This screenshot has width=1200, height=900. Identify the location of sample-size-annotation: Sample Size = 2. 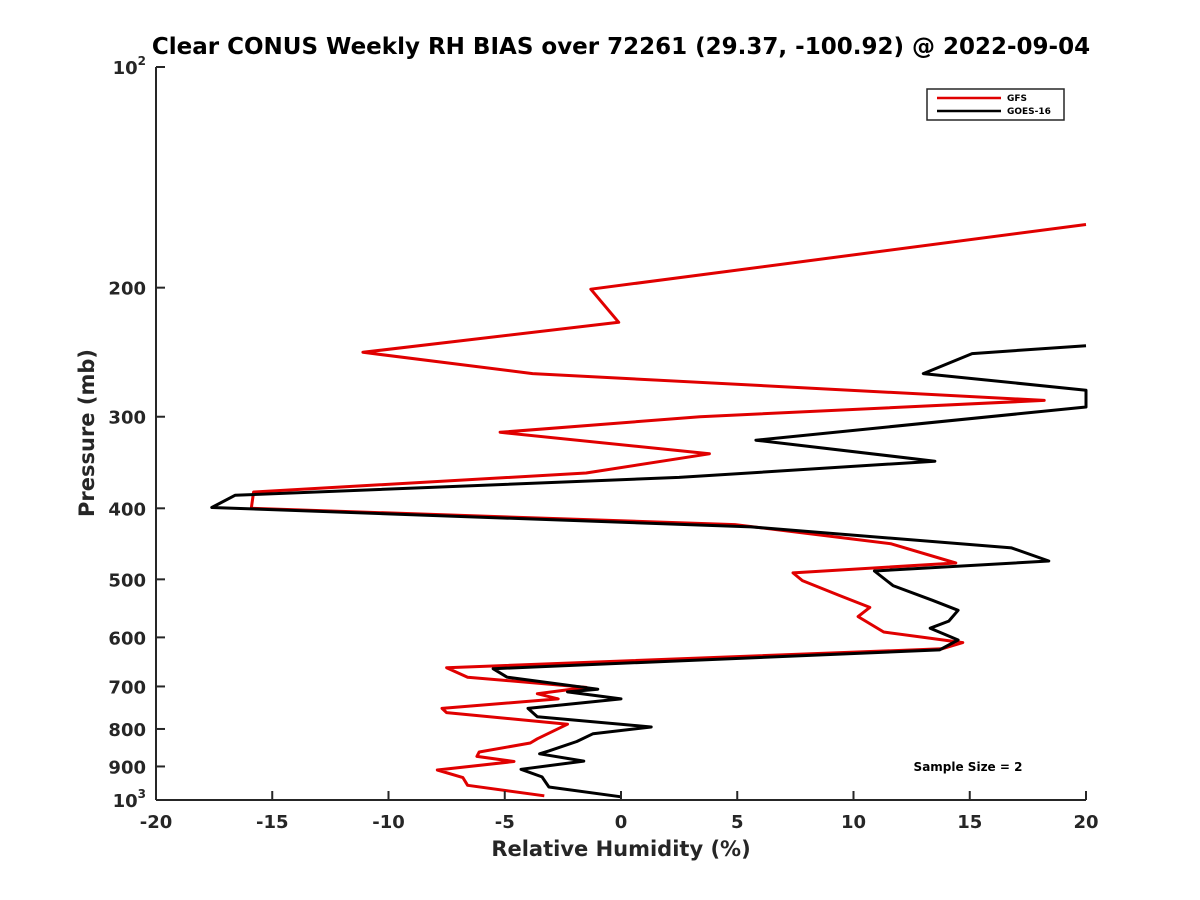
(968, 767).